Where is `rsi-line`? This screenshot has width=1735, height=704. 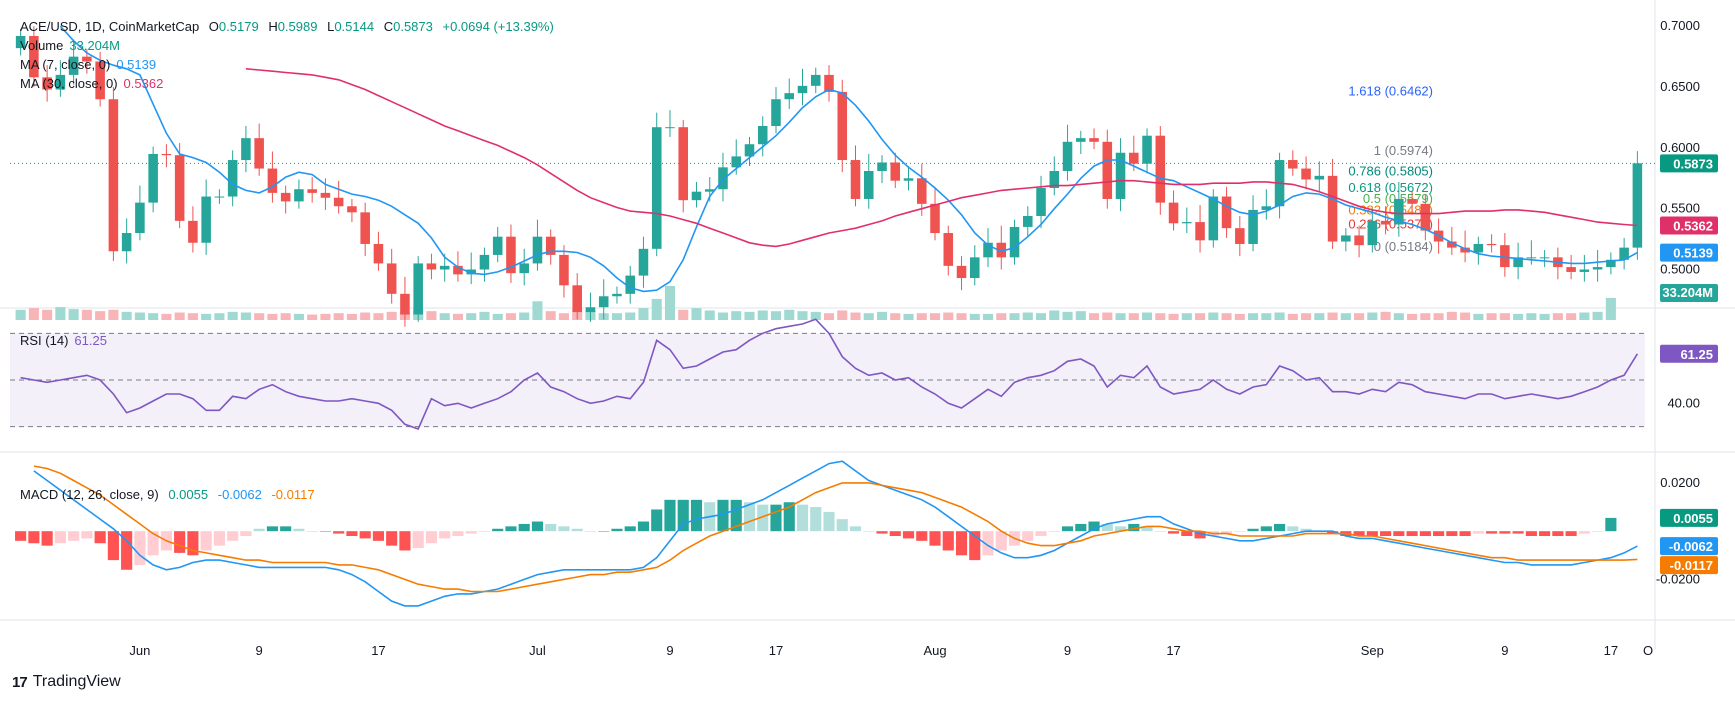 rsi-line is located at coordinates (829, 374).